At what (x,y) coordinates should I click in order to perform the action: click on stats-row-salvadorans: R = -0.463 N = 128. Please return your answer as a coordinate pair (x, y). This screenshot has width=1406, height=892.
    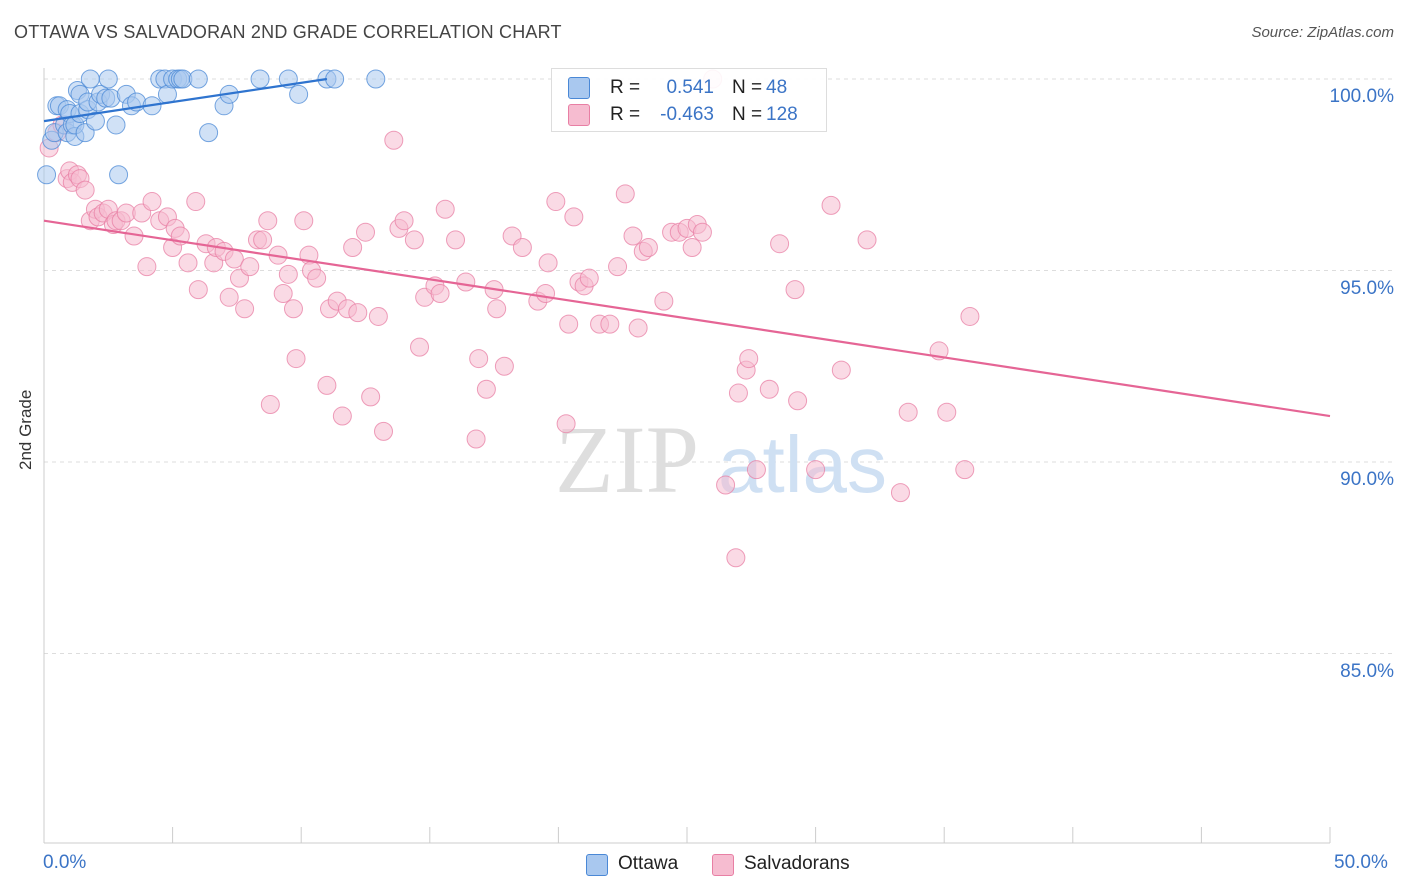
    Looking at the image, I should click on (689, 114).